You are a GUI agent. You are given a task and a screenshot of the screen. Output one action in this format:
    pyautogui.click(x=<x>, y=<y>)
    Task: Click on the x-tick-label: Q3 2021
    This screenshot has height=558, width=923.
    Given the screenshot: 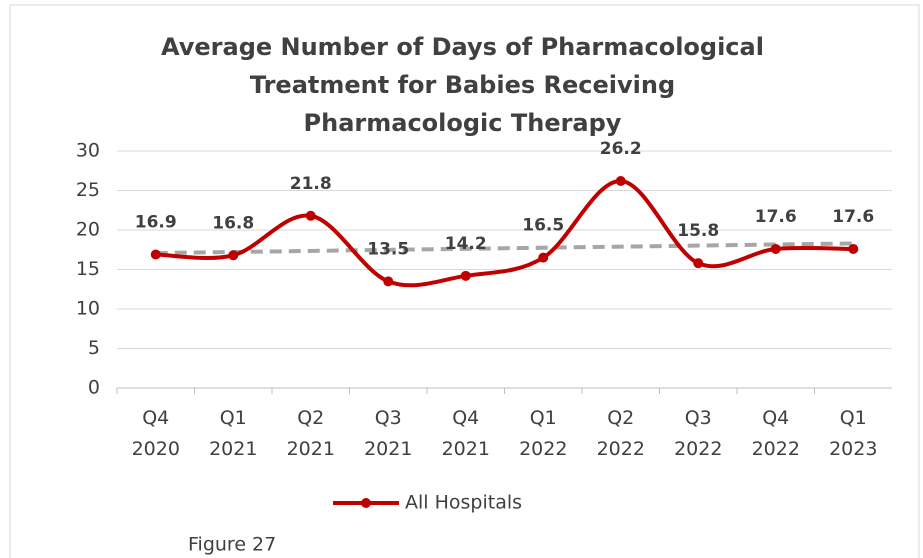 What is the action you would take?
    pyautogui.click(x=388, y=433)
    